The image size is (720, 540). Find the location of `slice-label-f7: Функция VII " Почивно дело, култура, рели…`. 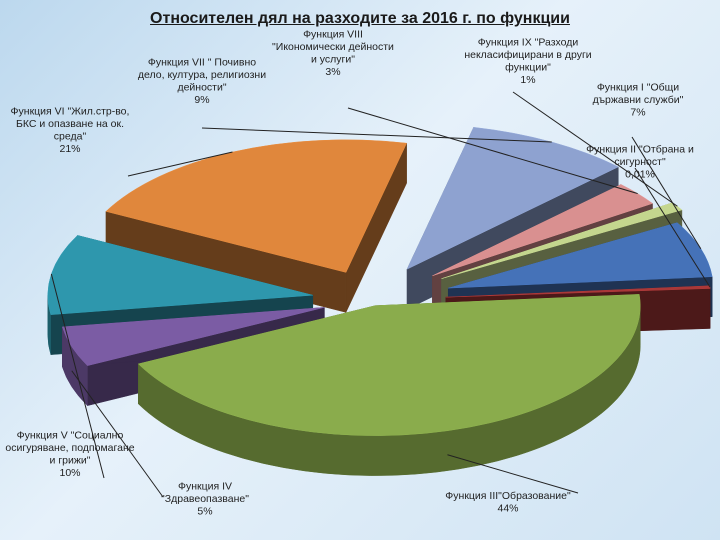

slice-label-f7: Функция VII " Почивно дело, култура, рели… is located at coordinates (202, 81).